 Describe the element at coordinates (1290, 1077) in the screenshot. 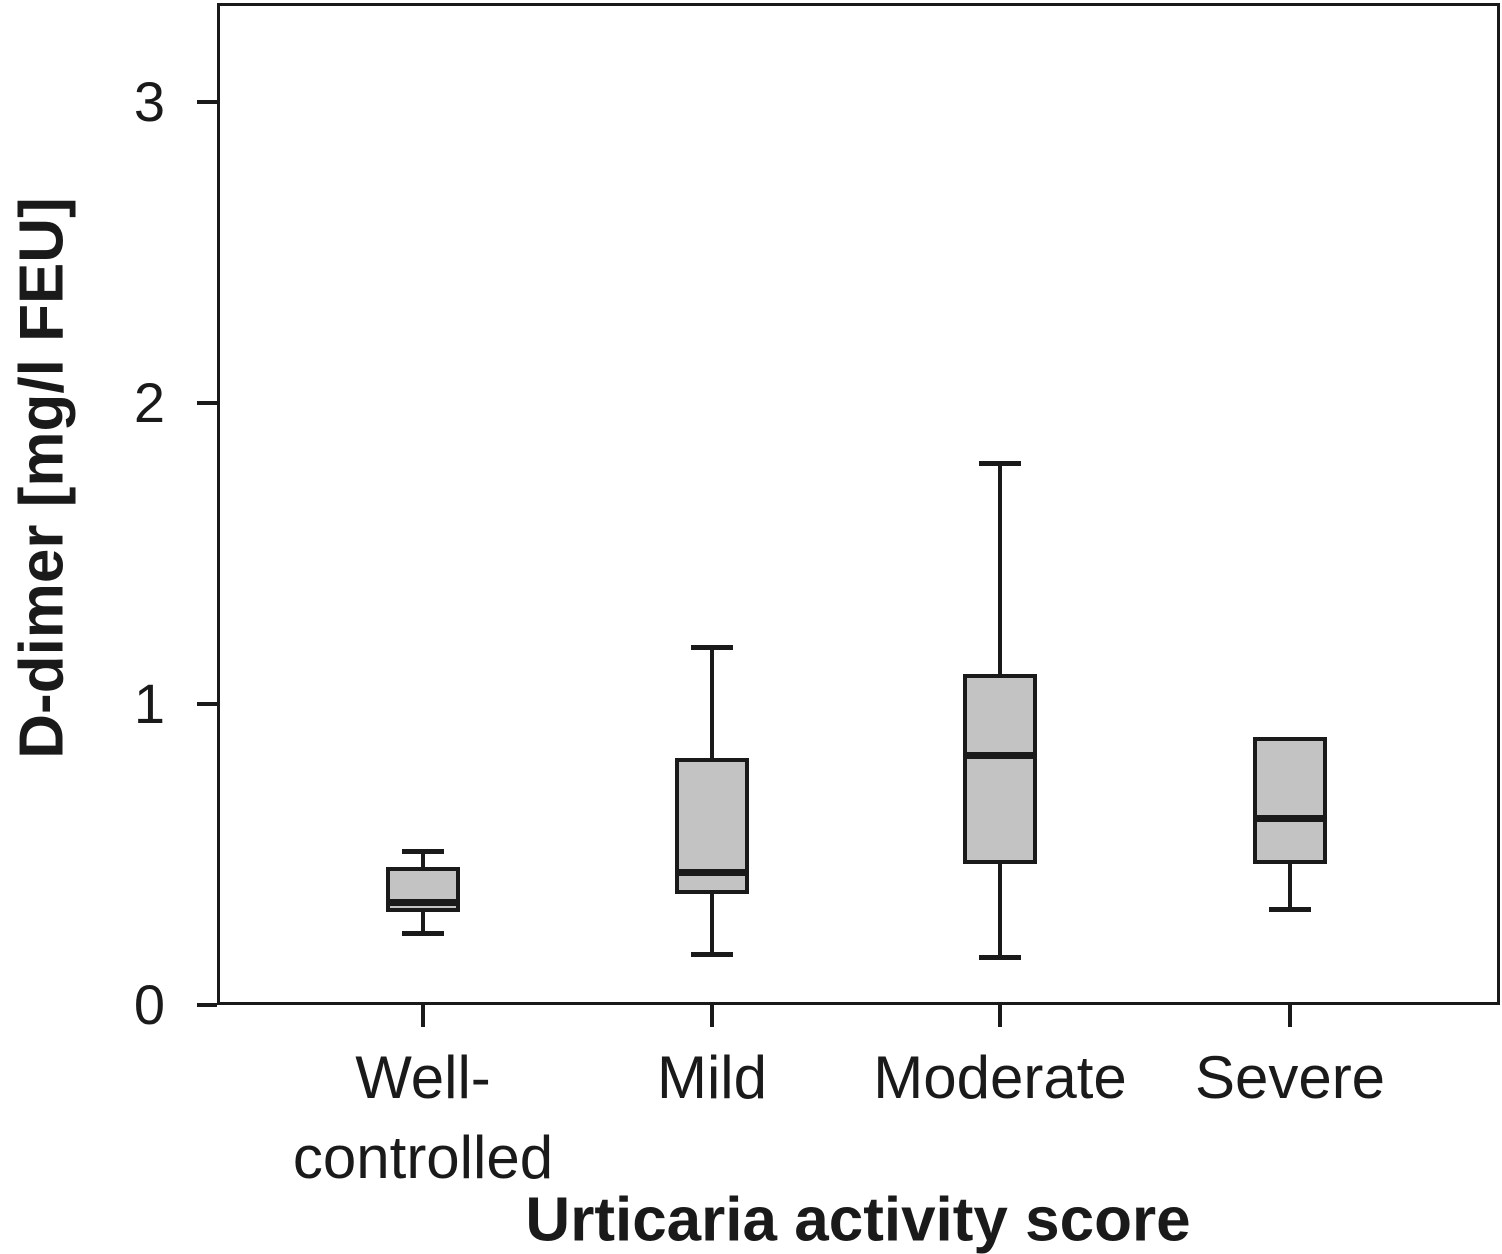

I see `x-category-label: Severe` at that location.